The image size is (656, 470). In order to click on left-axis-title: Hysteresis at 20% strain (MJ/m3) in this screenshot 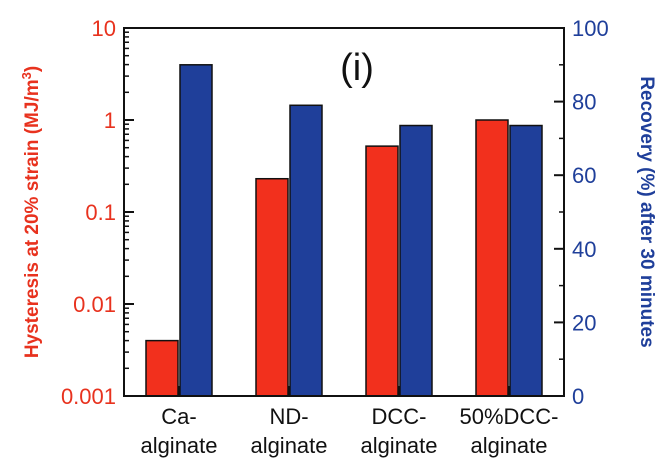, I will do `click(31, 212)`.